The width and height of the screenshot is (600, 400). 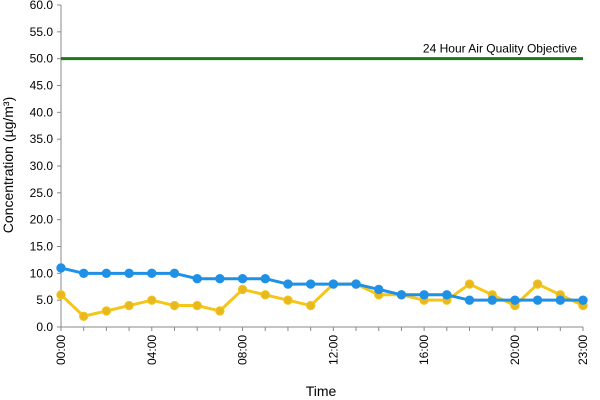 I want to click on y-axis-title: Concentration (µg/m³), so click(x=8, y=165).